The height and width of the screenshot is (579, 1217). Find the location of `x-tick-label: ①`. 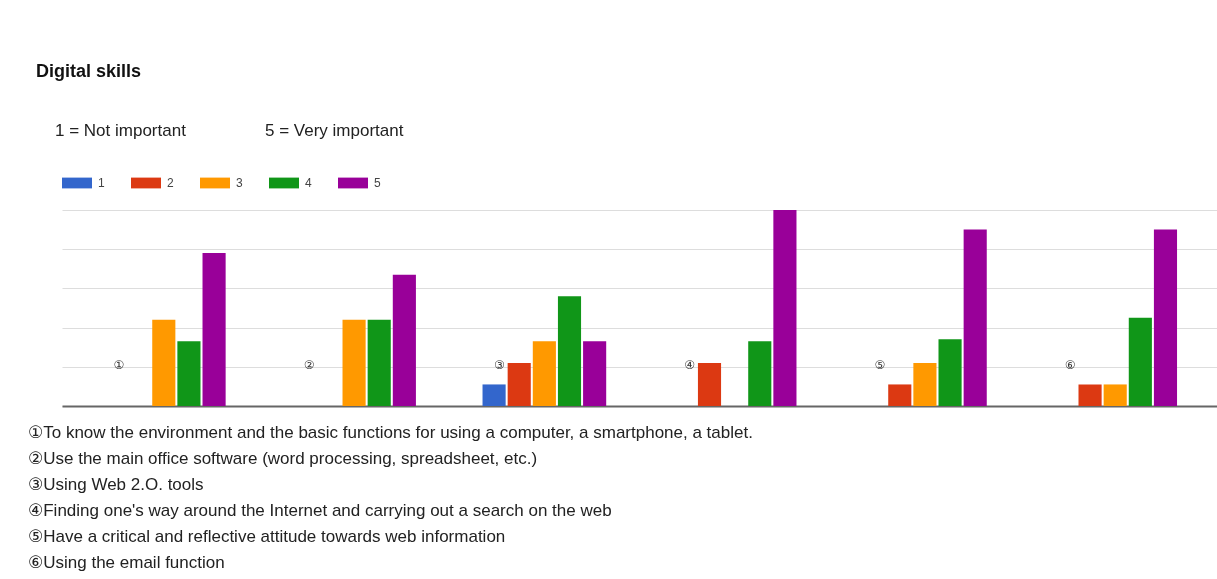

x-tick-label: ① is located at coordinates (119, 365).